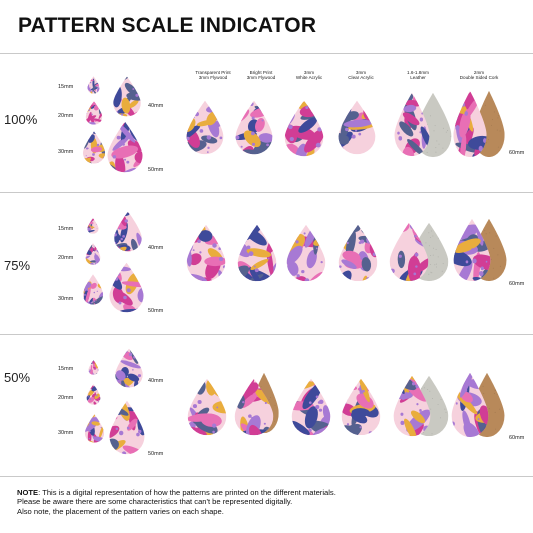 This screenshot has height=533, width=533. What do you see at coordinates (479, 75) in the screenshot?
I see `header-cork: 2mm Double Sided Cork` at bounding box center [479, 75].